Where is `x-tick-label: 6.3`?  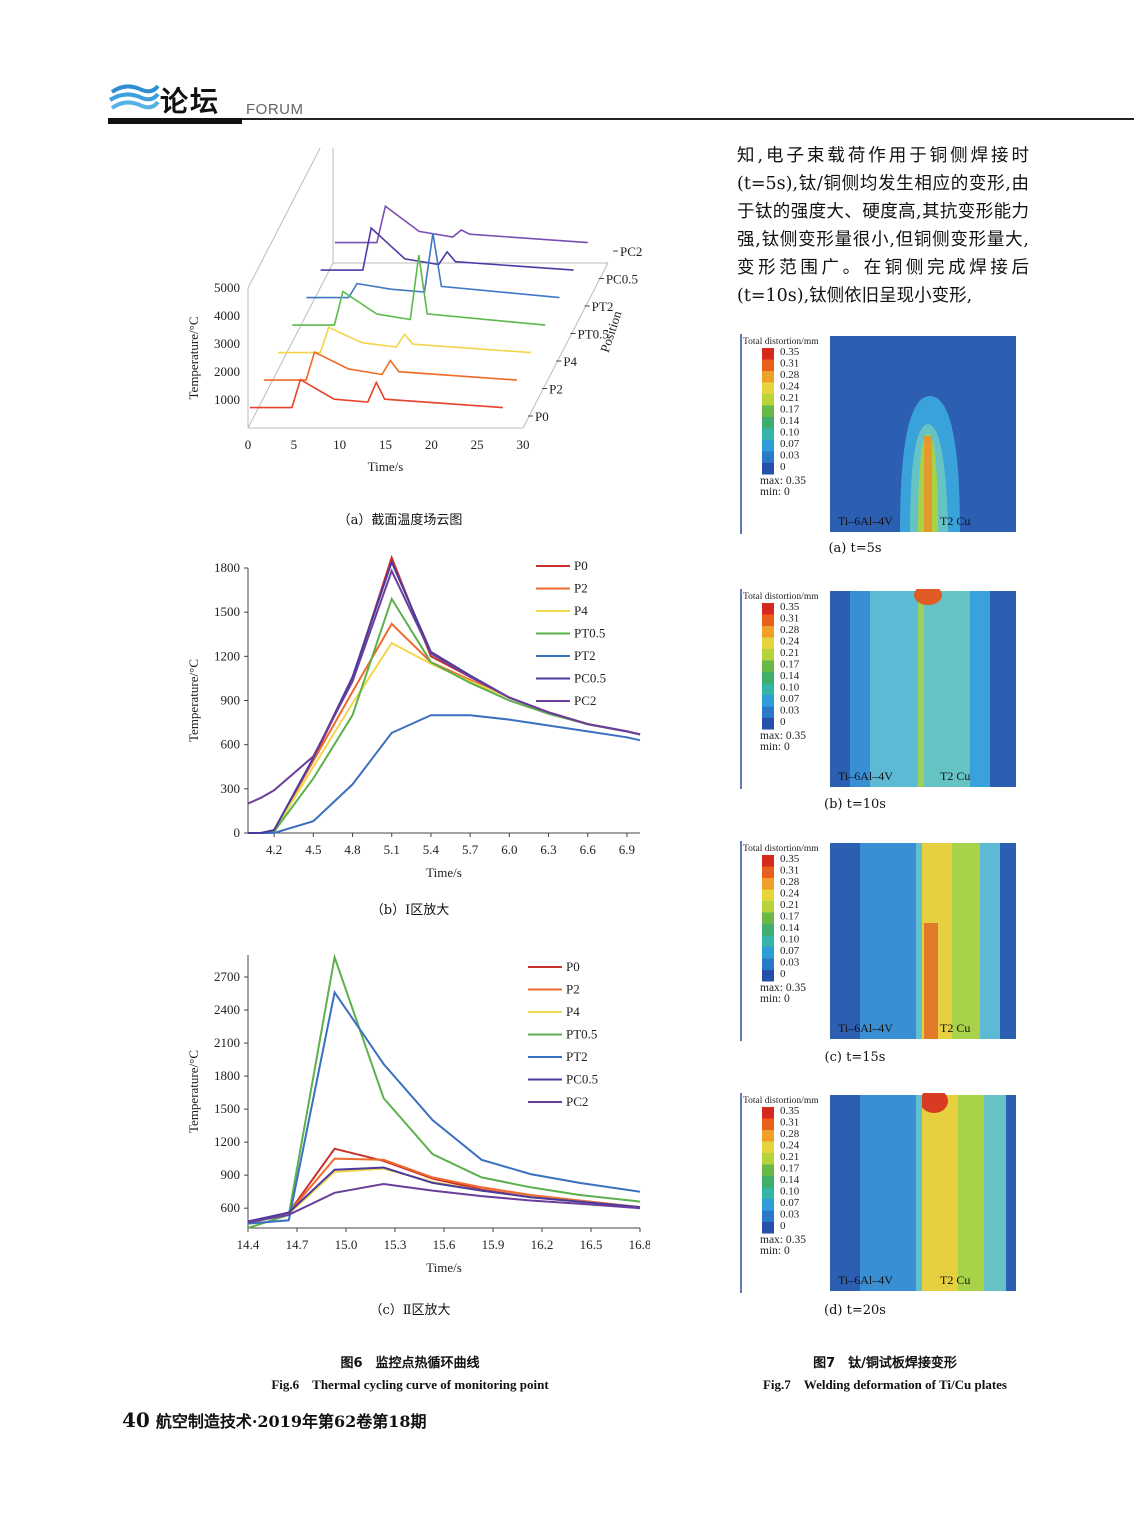
x-tick-label: 6.3 is located at coordinates (548, 849).